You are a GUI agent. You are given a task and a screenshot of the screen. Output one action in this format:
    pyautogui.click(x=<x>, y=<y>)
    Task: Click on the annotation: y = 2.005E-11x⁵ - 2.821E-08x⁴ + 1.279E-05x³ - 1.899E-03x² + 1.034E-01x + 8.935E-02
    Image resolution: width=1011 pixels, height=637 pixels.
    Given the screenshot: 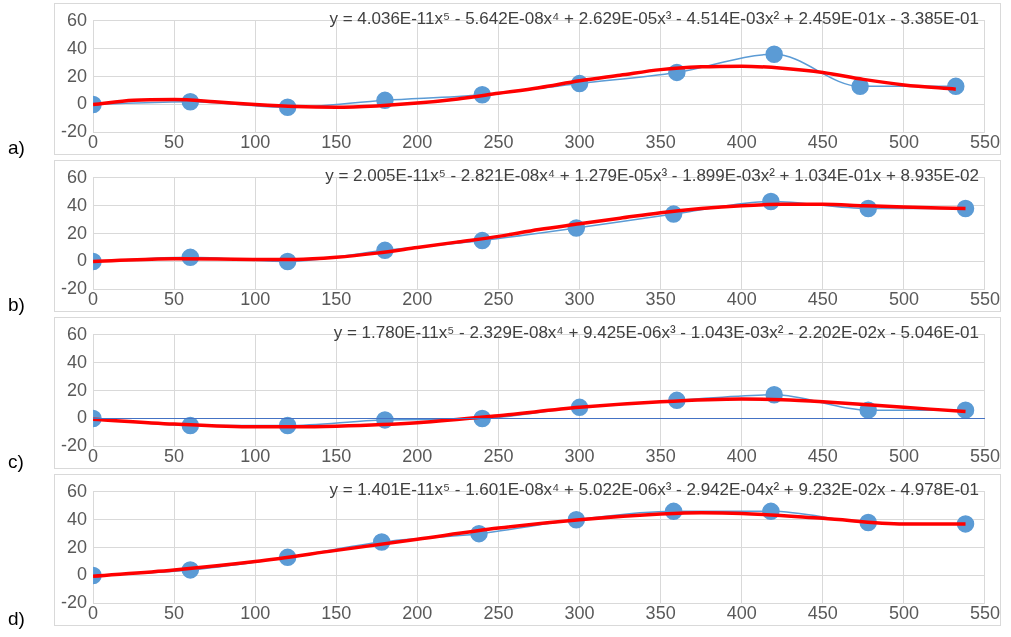 What is the action you would take?
    pyautogui.click(x=652, y=176)
    